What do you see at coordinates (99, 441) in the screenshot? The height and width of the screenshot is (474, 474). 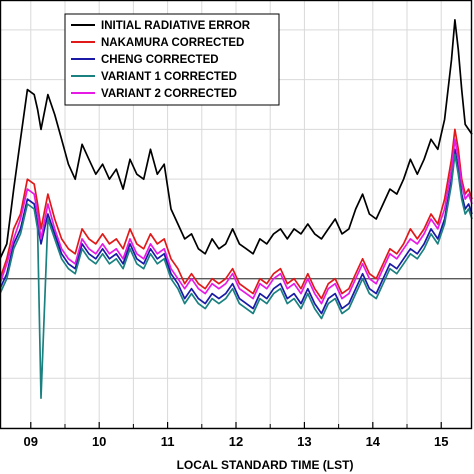 I see `x-tick-label: 10` at bounding box center [99, 441].